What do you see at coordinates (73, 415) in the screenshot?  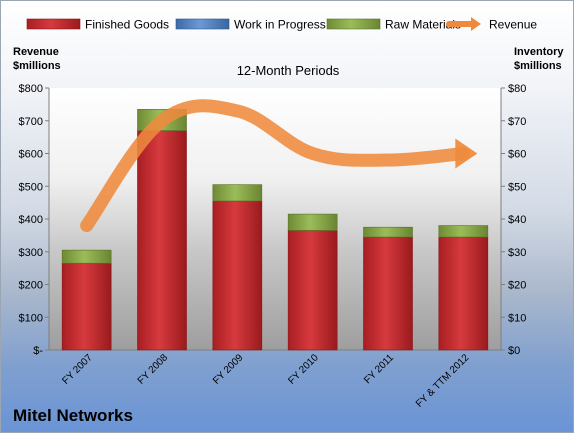 I see `company-name: Mitel Networks` at bounding box center [73, 415].